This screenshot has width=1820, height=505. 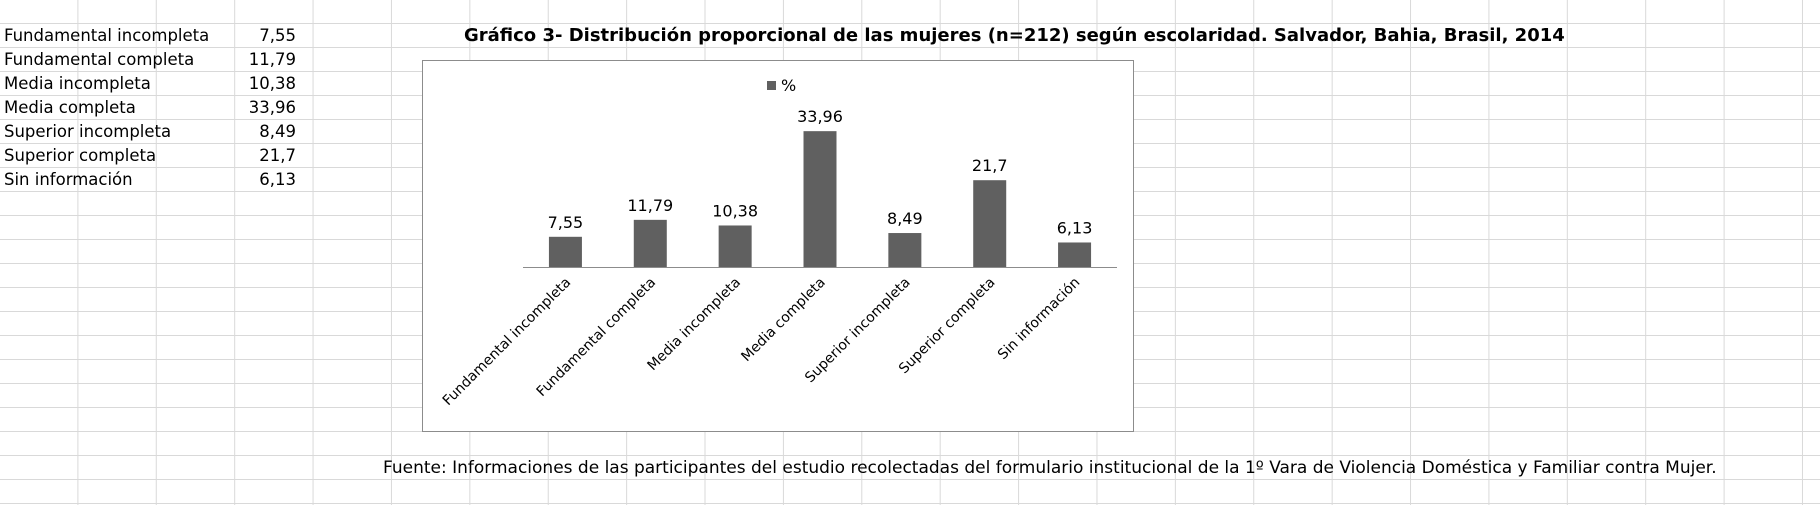 I want to click on table-row: Superior incompleta 8,49, so click(x=150, y=132).